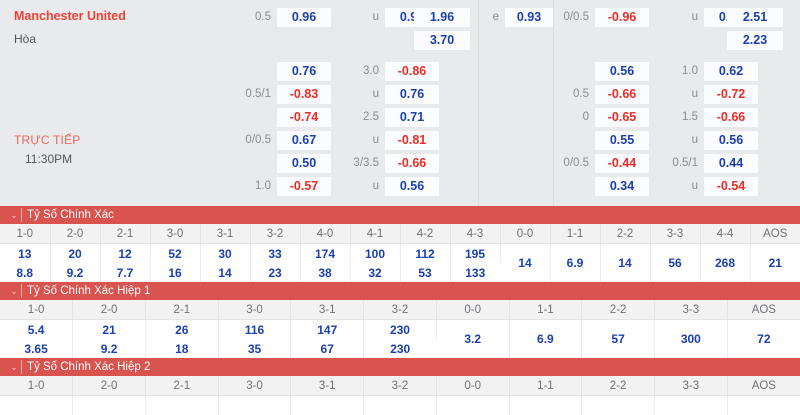 This screenshot has width=800, height=415. I want to click on odds-cell: 30, so click(225, 254).